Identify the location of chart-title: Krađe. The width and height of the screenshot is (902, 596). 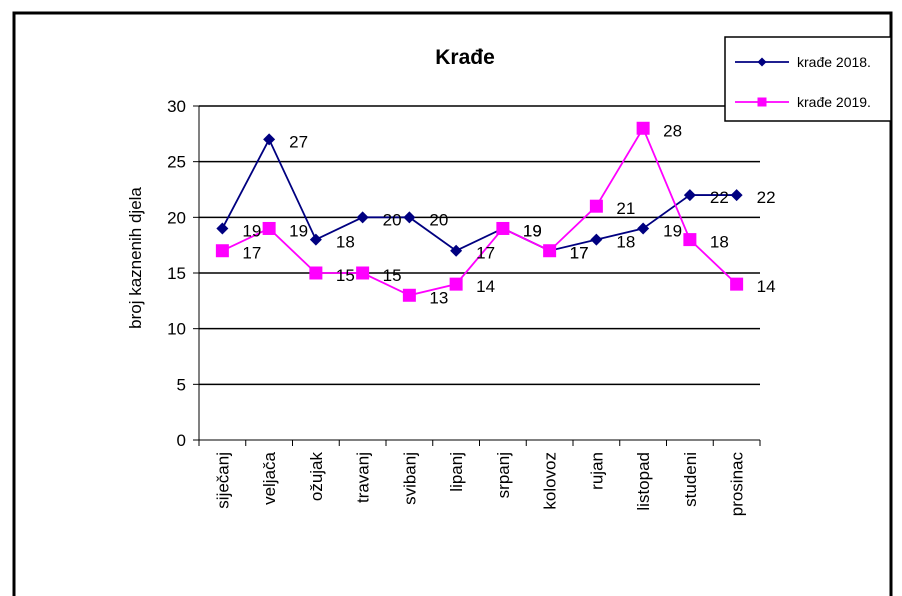
(465, 57).